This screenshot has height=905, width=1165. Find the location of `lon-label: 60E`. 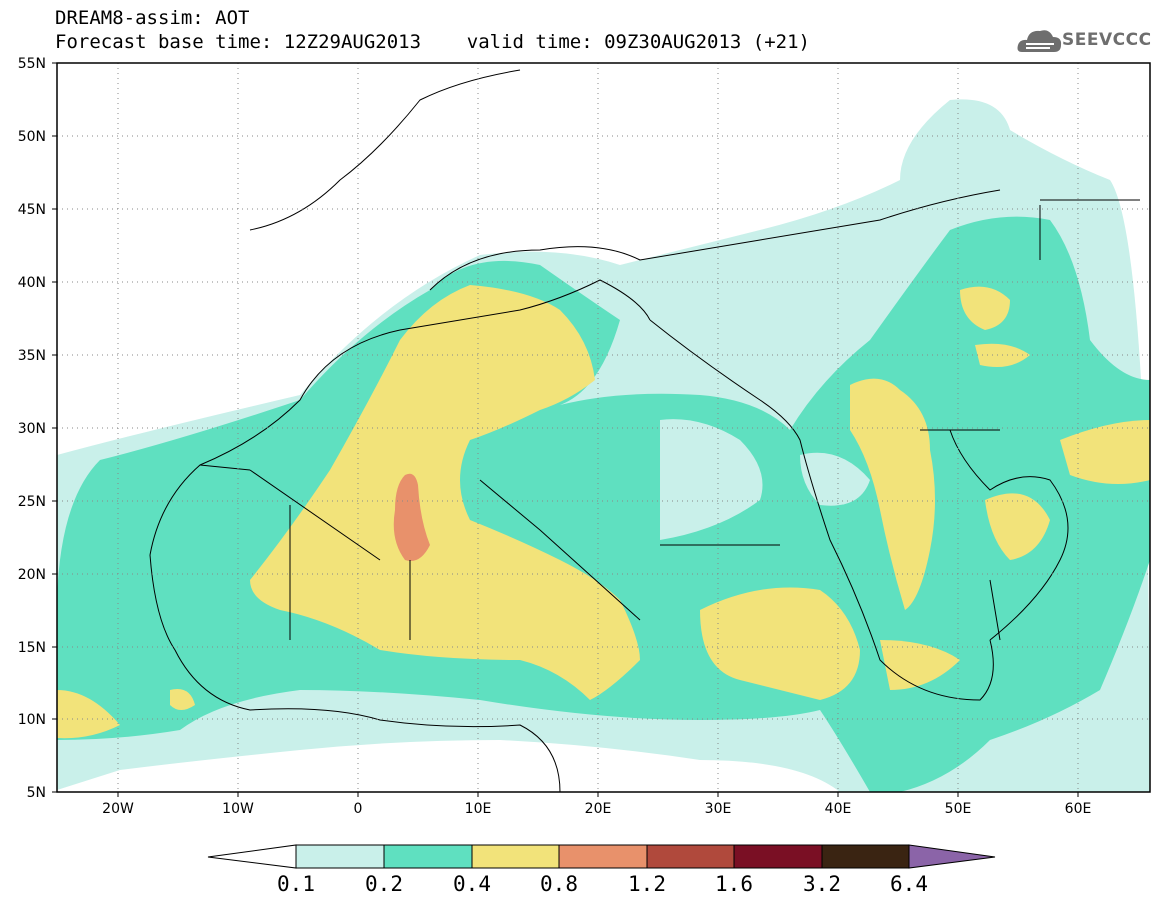

lon-label: 60E is located at coordinates (1078, 809).